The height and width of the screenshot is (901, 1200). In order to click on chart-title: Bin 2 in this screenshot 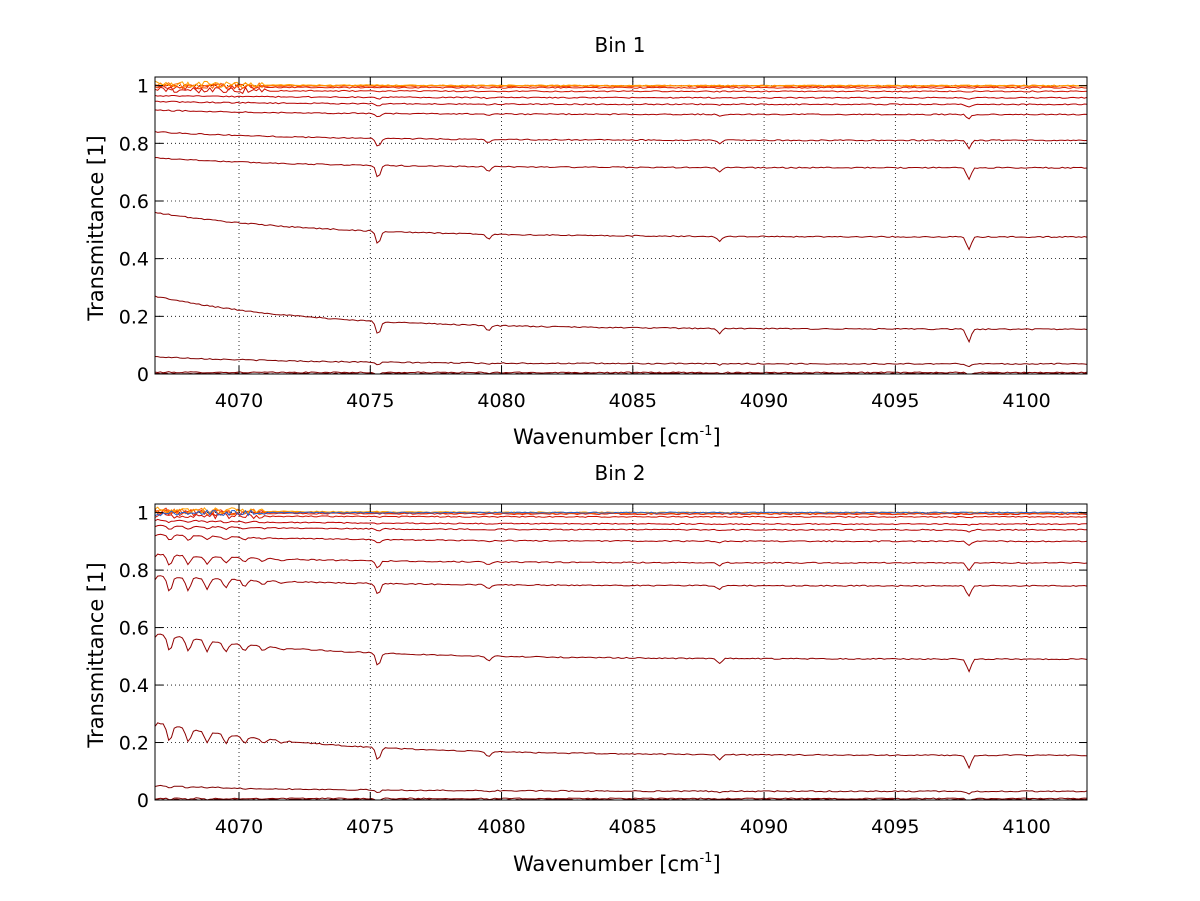, I will do `click(619, 473)`.